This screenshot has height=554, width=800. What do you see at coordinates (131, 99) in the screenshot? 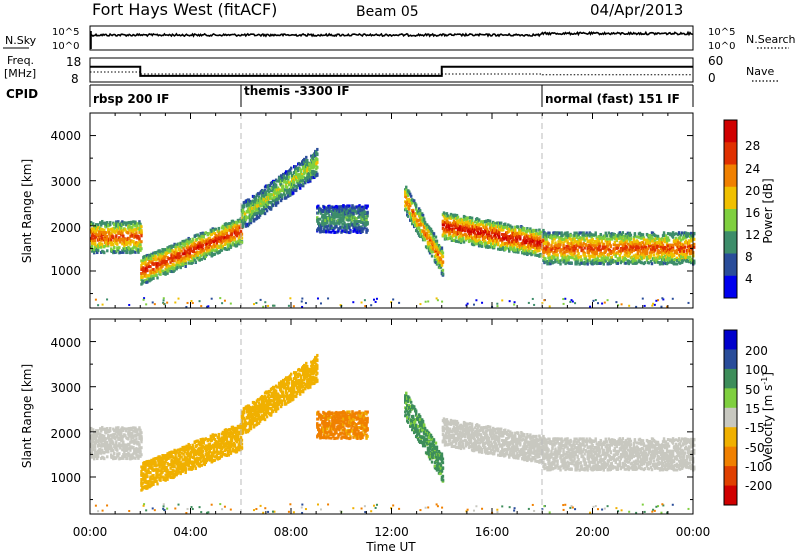
I see `cpid-mode-1: rbsp 200 IF` at bounding box center [131, 99].